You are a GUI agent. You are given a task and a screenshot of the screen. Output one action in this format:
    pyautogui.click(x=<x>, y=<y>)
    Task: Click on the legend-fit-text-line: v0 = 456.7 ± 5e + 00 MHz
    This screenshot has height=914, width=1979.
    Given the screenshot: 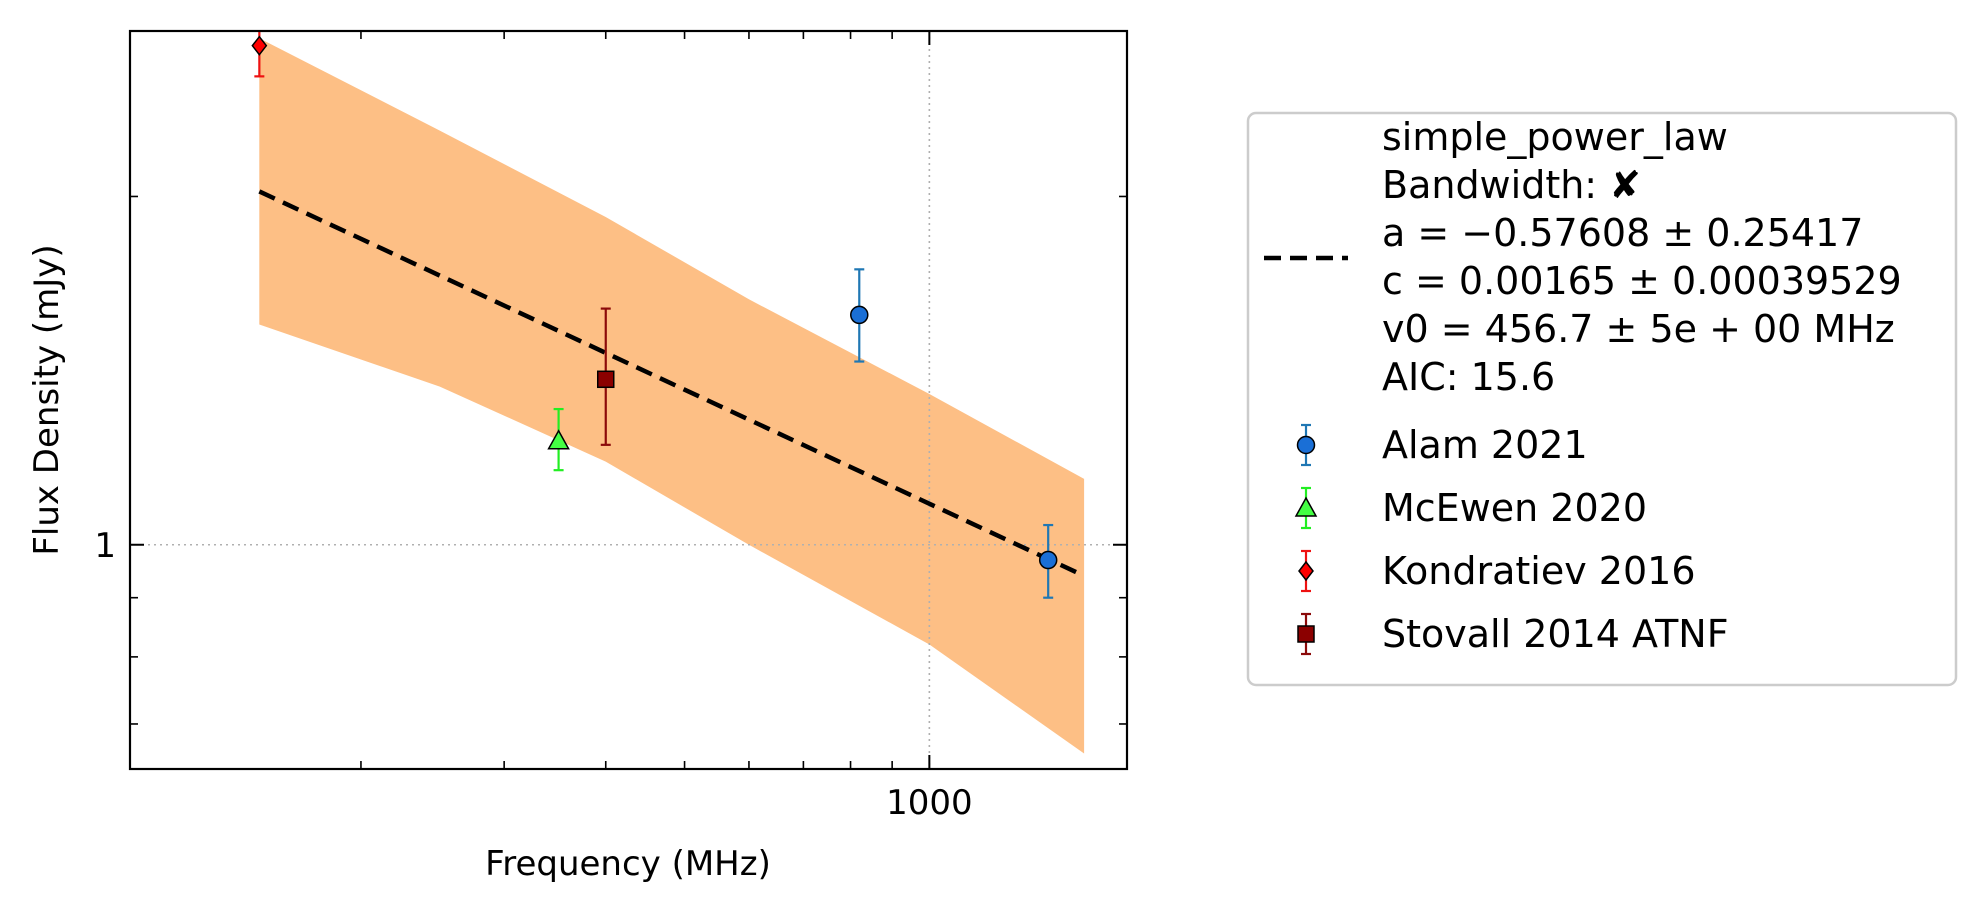 What is the action you would take?
    pyautogui.click(x=1638, y=329)
    